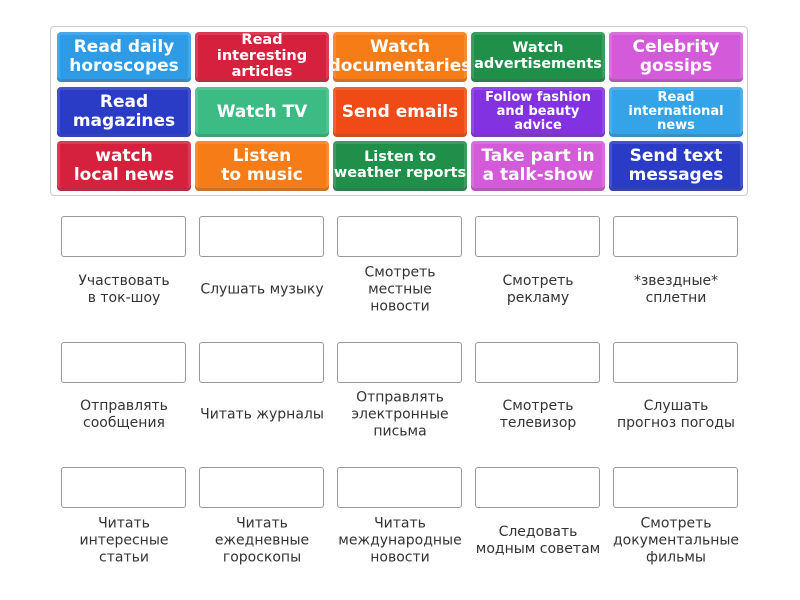 The width and height of the screenshot is (800, 600). Describe the element at coordinates (124, 540) in the screenshot. I see `target-label: Читать интересные статьи` at that location.